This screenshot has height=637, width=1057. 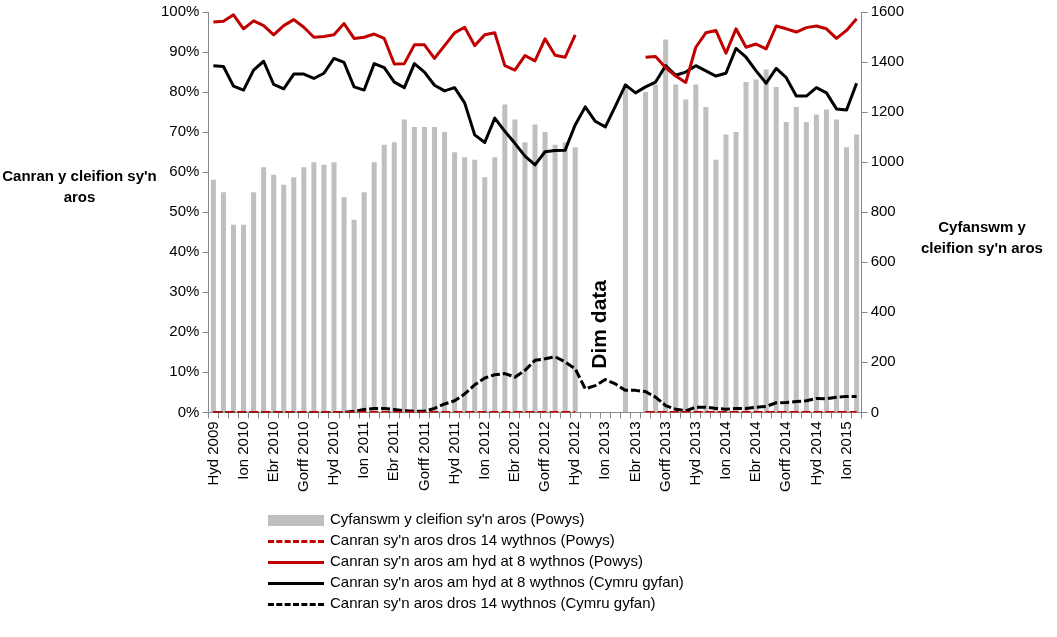 What do you see at coordinates (184, 51) in the screenshot?
I see `y-tick-label: 90%` at bounding box center [184, 51].